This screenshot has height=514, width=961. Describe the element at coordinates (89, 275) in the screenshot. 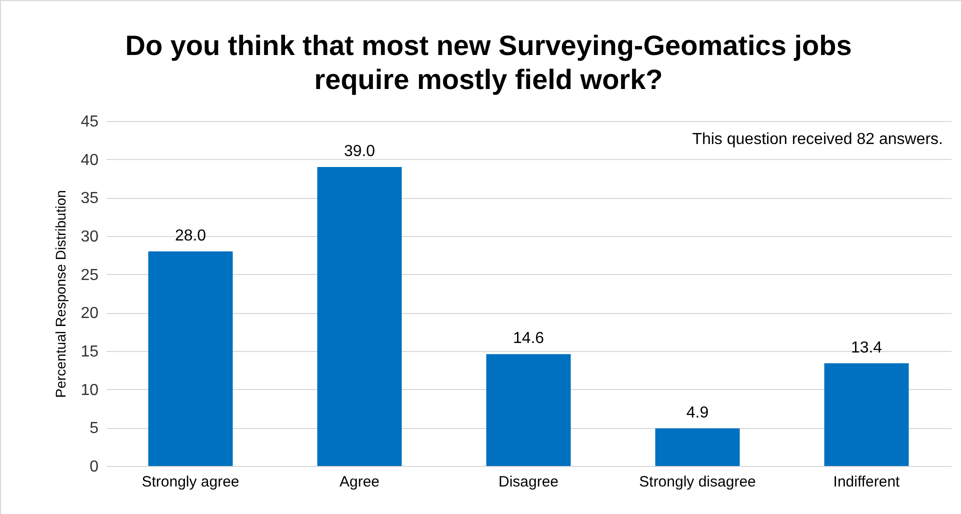

I see `y-tick-label: 25` at that location.